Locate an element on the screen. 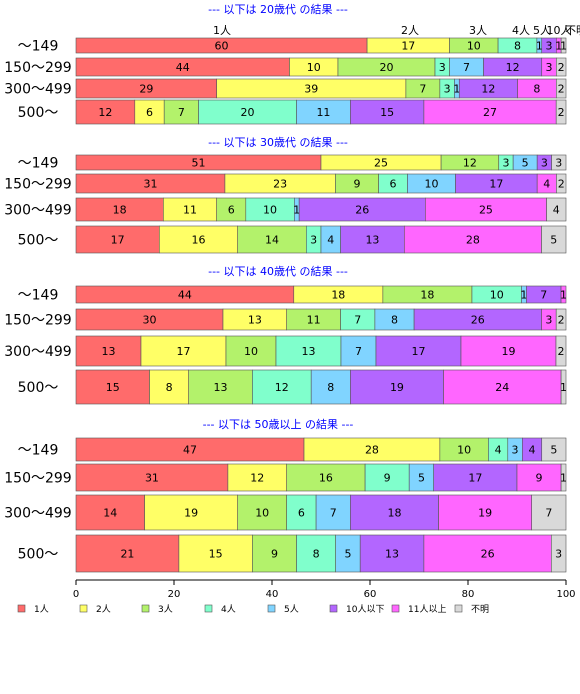 Image resolution: width=580 pixels, height=694 pixels. bar-value-label: 9 is located at coordinates (274, 554).